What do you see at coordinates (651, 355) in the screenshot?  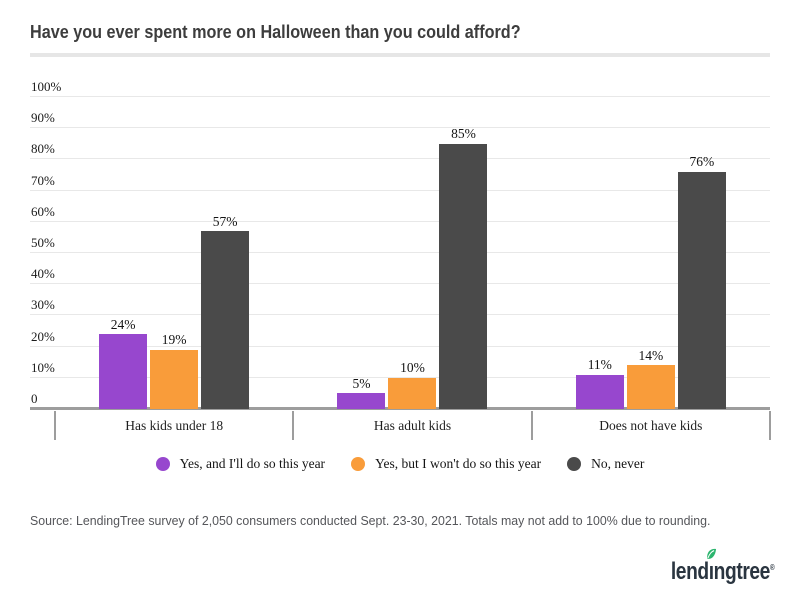 I see `bar-value-label: 14%` at bounding box center [651, 355].